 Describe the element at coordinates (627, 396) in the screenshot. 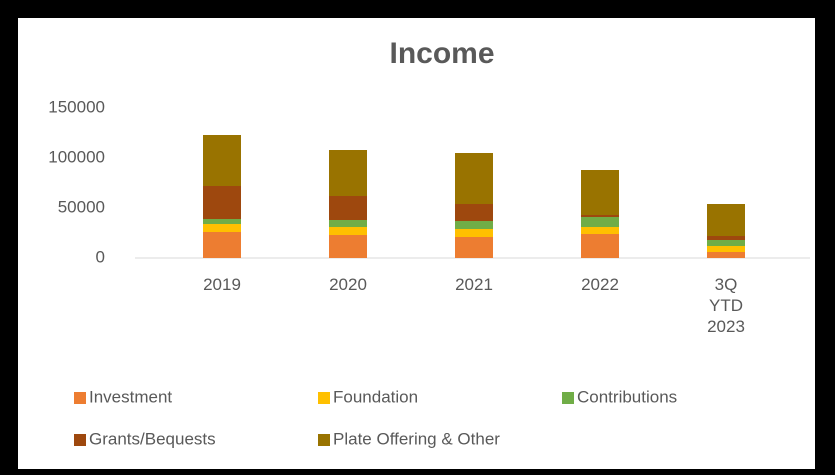

I see `legend-label: Contributions` at that location.